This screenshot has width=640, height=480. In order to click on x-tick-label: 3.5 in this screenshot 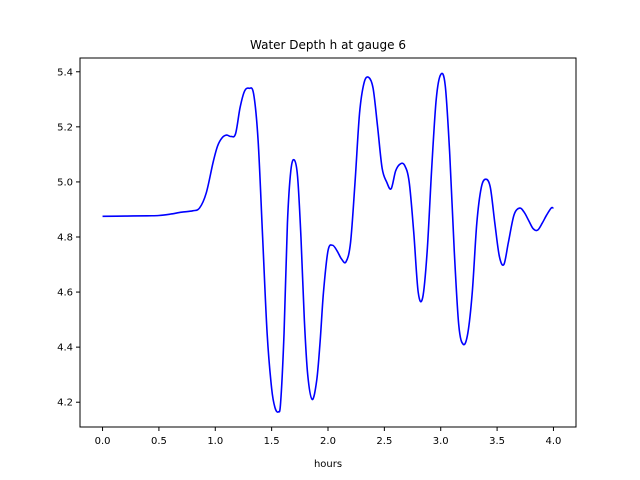, I will do `click(497, 441)`.